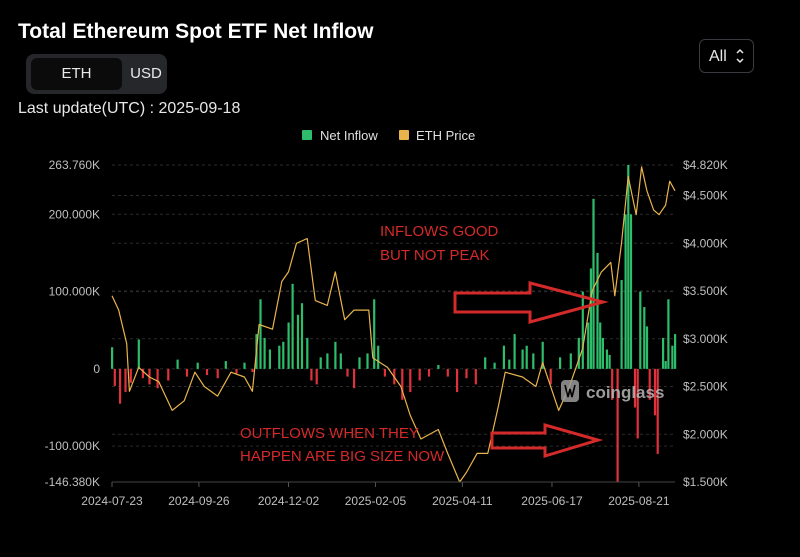  What do you see at coordinates (289, 501) in the screenshot?
I see `x-tick-label: 2024-12-02` at bounding box center [289, 501].